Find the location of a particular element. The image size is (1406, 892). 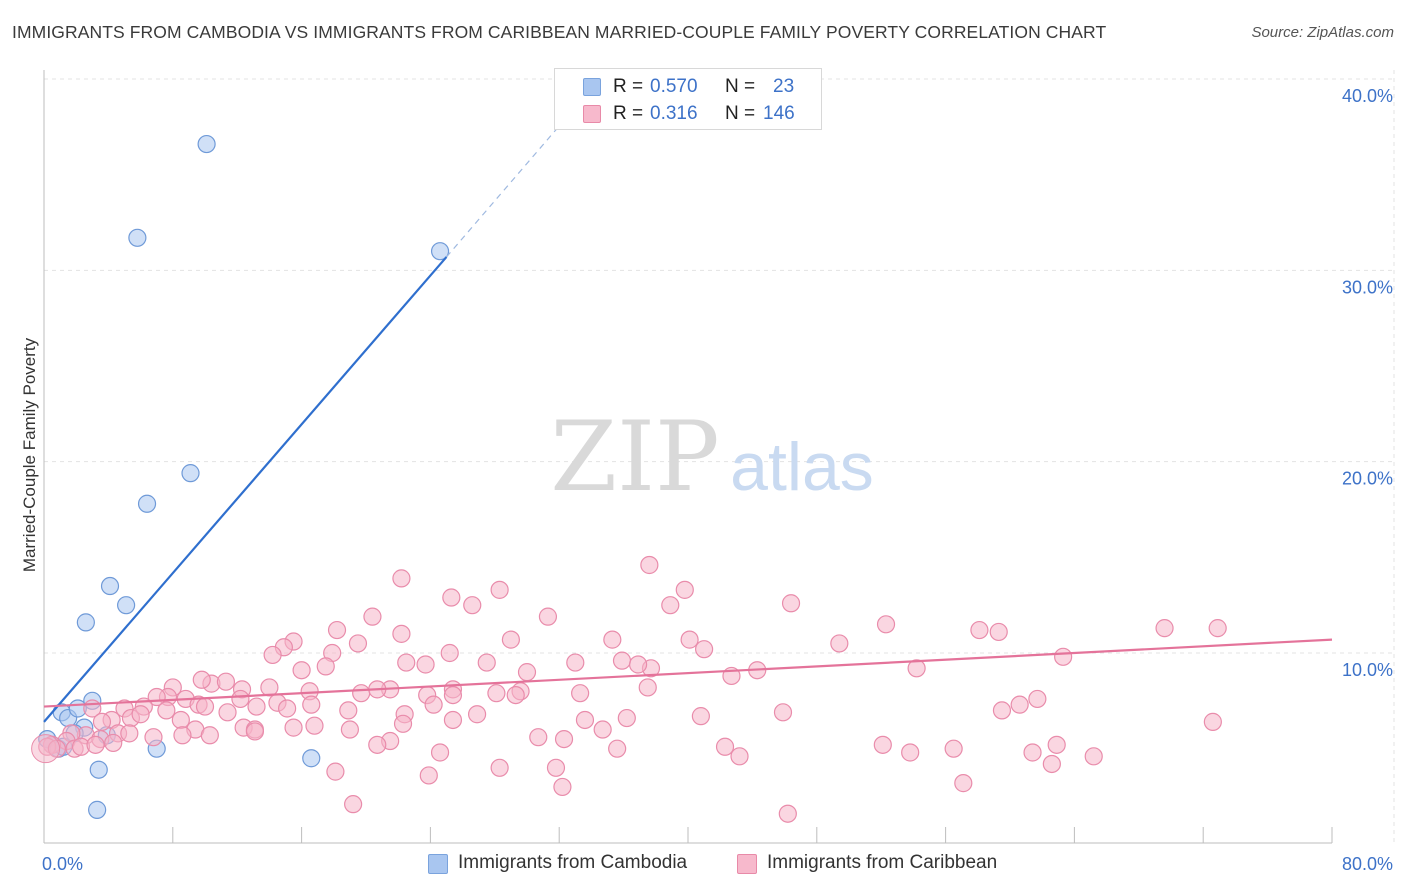

trend-line-cambodia-extension is located at coordinates (519, 173).